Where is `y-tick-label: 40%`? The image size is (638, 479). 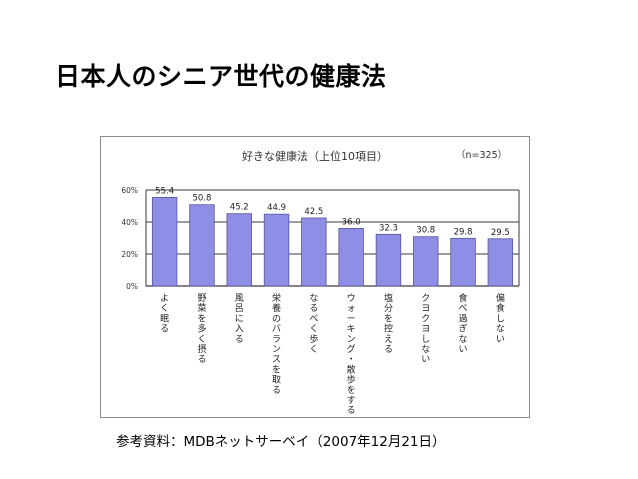
y-tick-label: 40% is located at coordinates (129, 222).